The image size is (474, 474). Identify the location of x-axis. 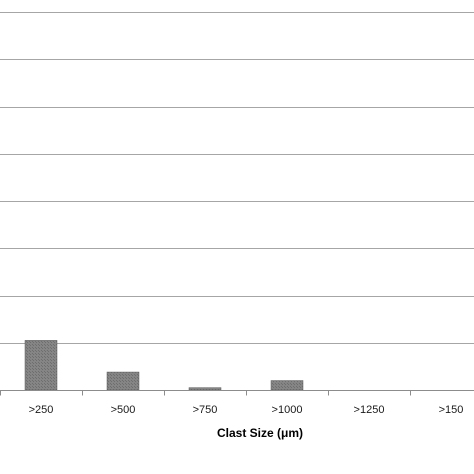
(237, 393).